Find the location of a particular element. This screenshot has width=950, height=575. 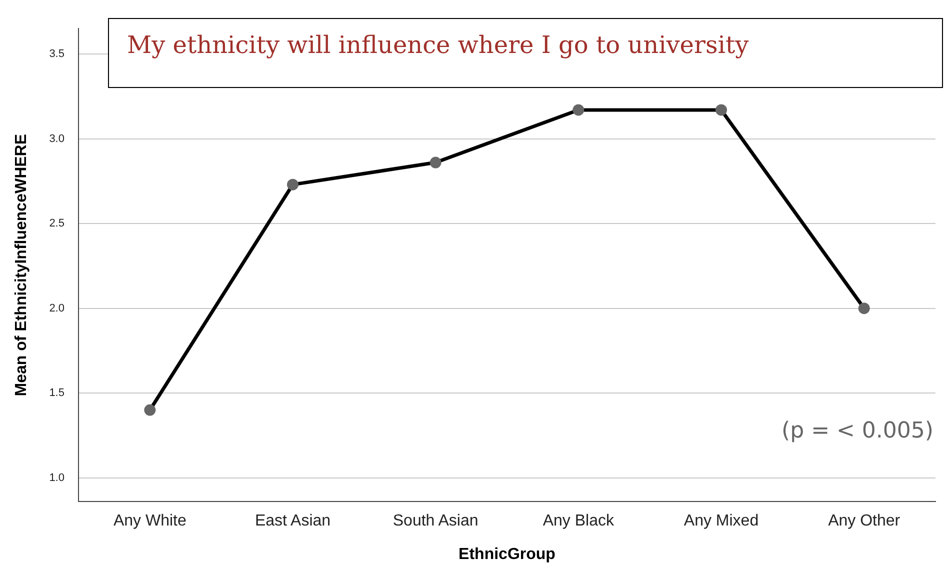

x-tick-label: Any Other is located at coordinates (864, 521).